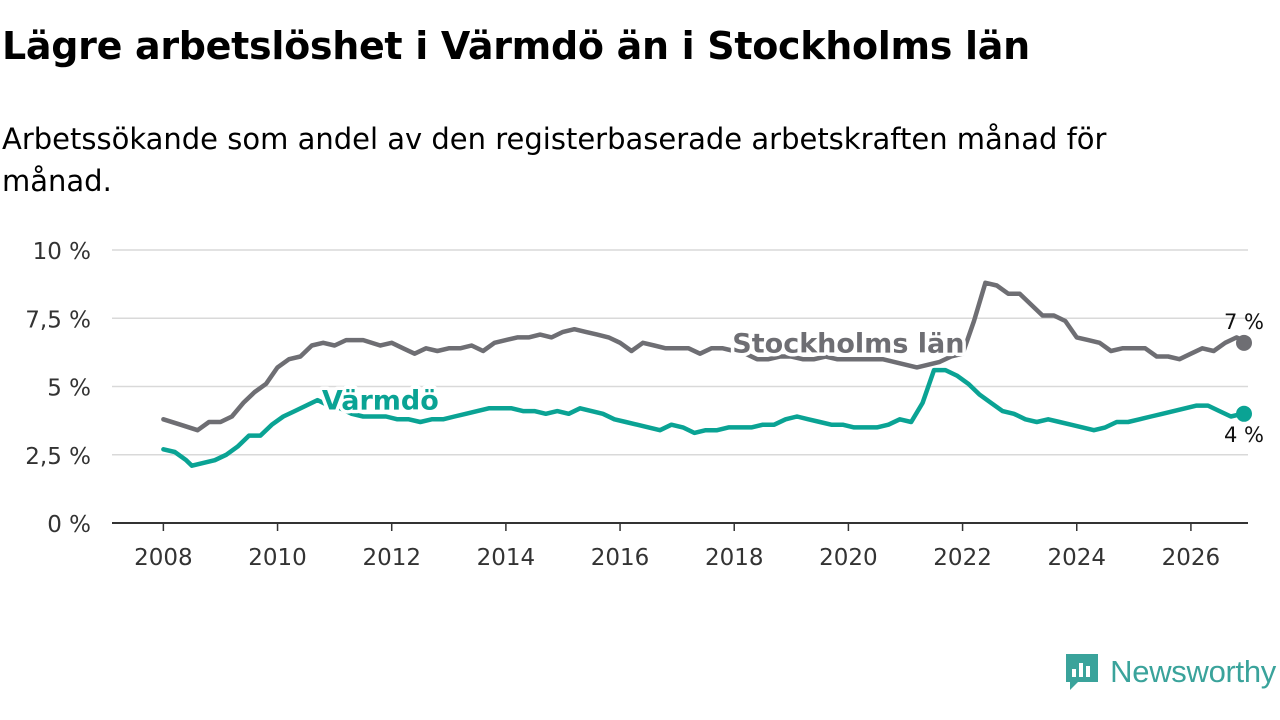 The width and height of the screenshot is (1280, 720). I want to click on y-tick-label: 2,5 %, so click(58, 457).